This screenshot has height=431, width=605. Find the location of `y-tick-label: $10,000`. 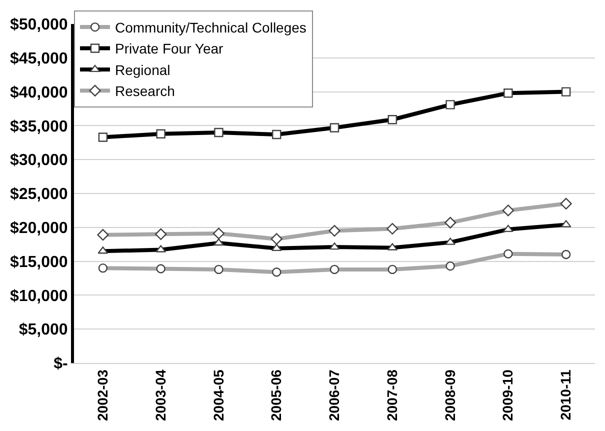

y-tick-label: $10,000 is located at coordinates (39, 296).